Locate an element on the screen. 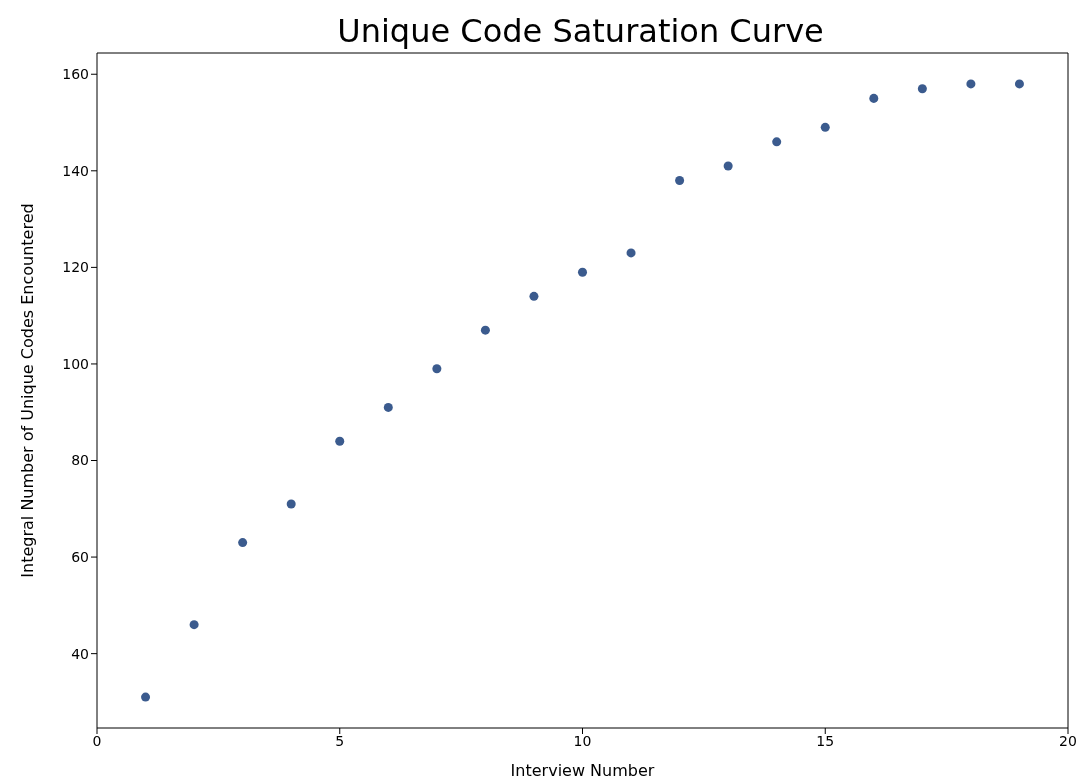  x-tick-label: 10 is located at coordinates (582, 740).